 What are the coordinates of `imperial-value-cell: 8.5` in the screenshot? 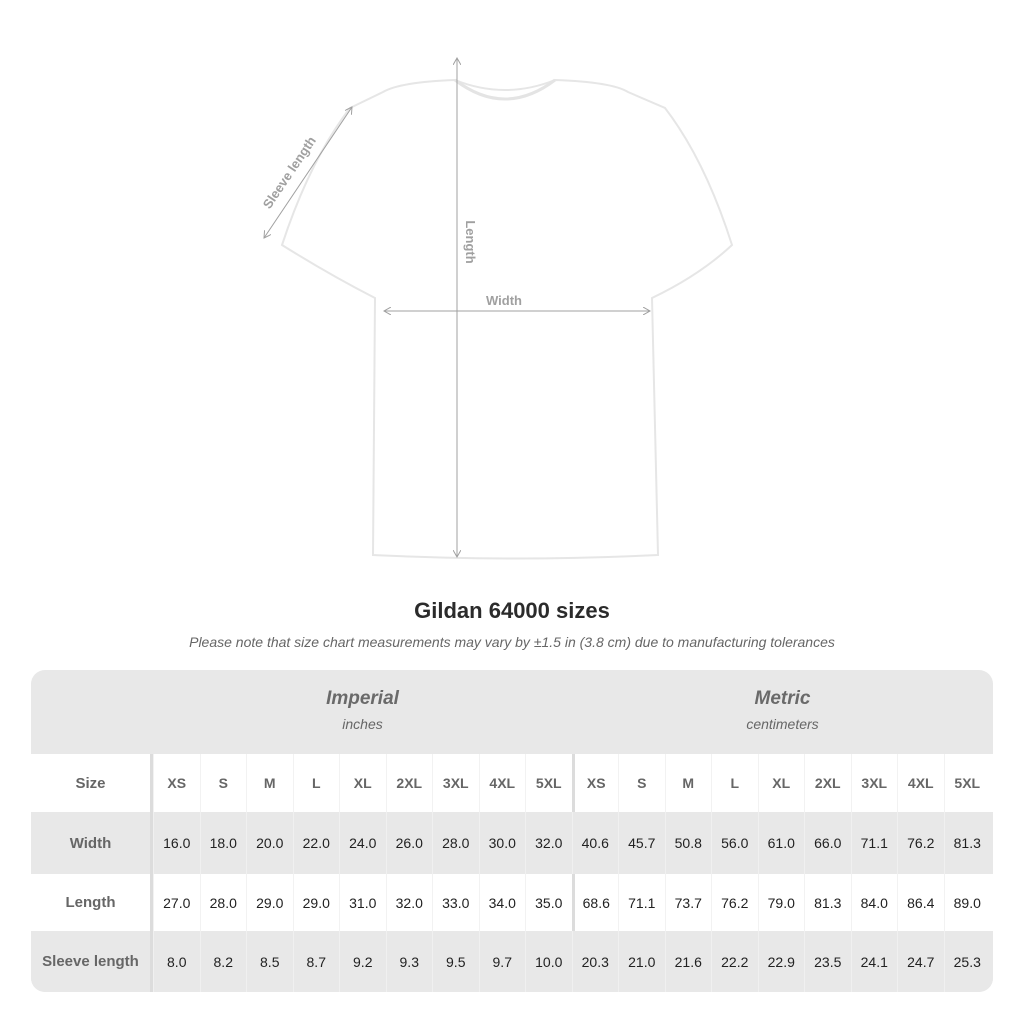 It's located at (269, 961).